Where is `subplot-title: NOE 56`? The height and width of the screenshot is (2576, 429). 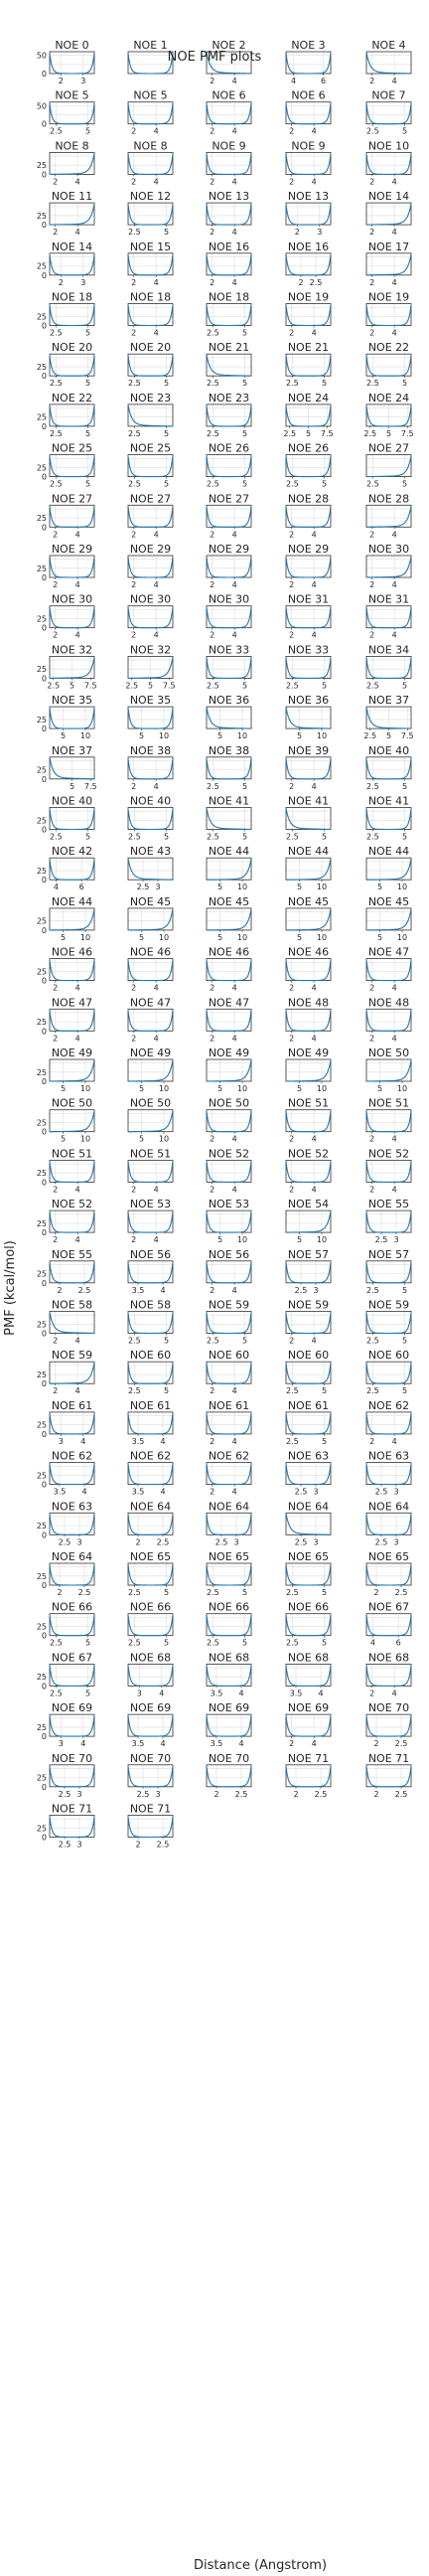 subplot-title: NOE 56 is located at coordinates (151, 1254).